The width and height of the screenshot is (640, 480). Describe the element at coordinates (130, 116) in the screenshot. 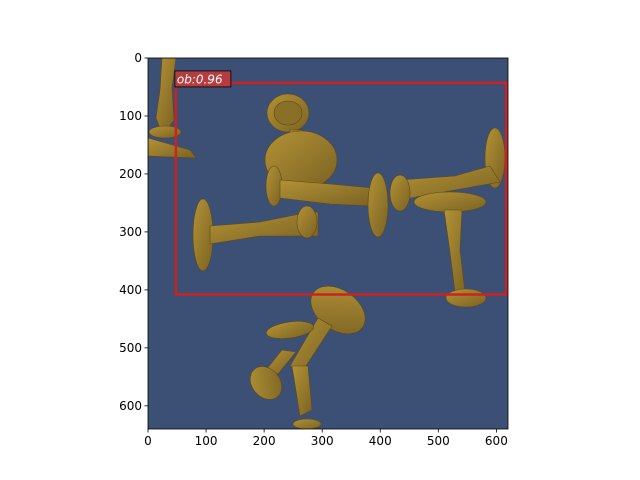

I see `y-tick-label: 100` at that location.